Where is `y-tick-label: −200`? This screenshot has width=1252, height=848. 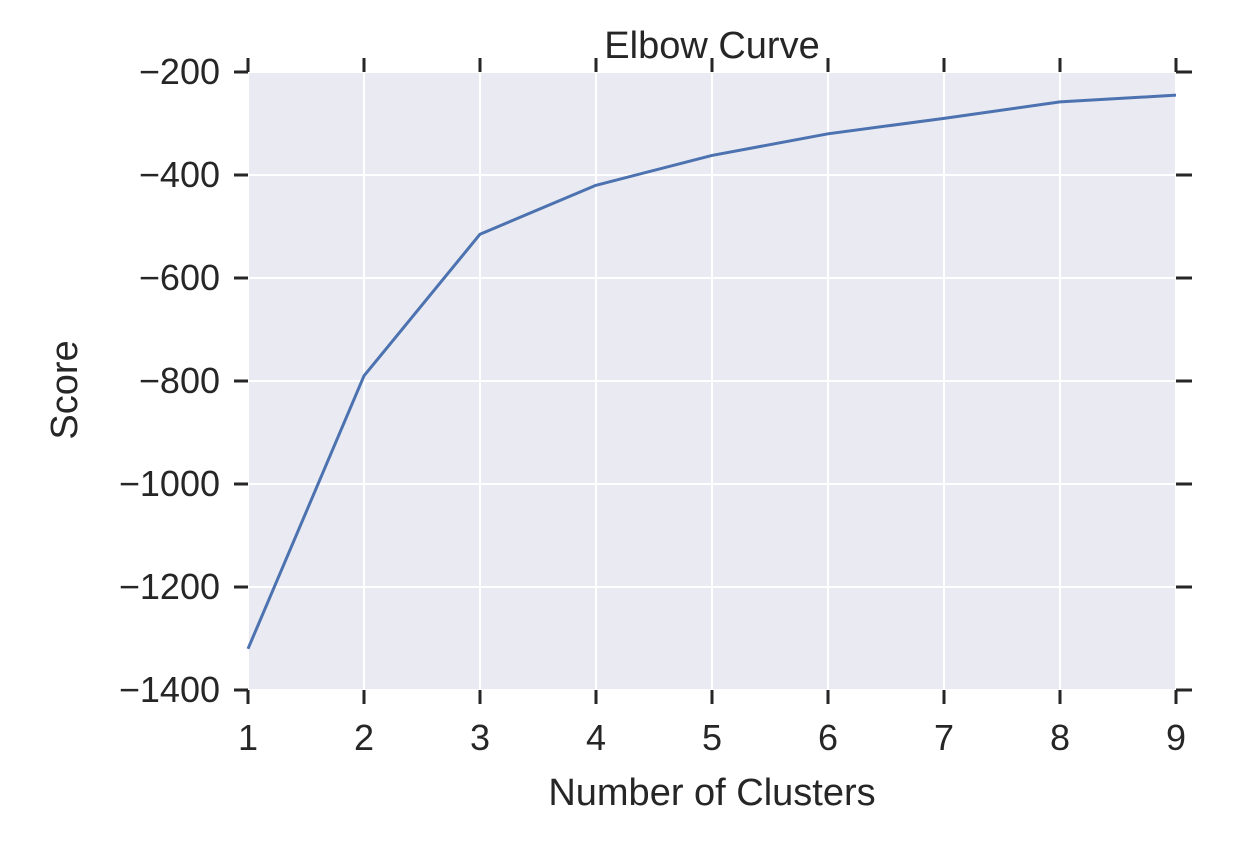
y-tick-label: −200 is located at coordinates (179, 71).